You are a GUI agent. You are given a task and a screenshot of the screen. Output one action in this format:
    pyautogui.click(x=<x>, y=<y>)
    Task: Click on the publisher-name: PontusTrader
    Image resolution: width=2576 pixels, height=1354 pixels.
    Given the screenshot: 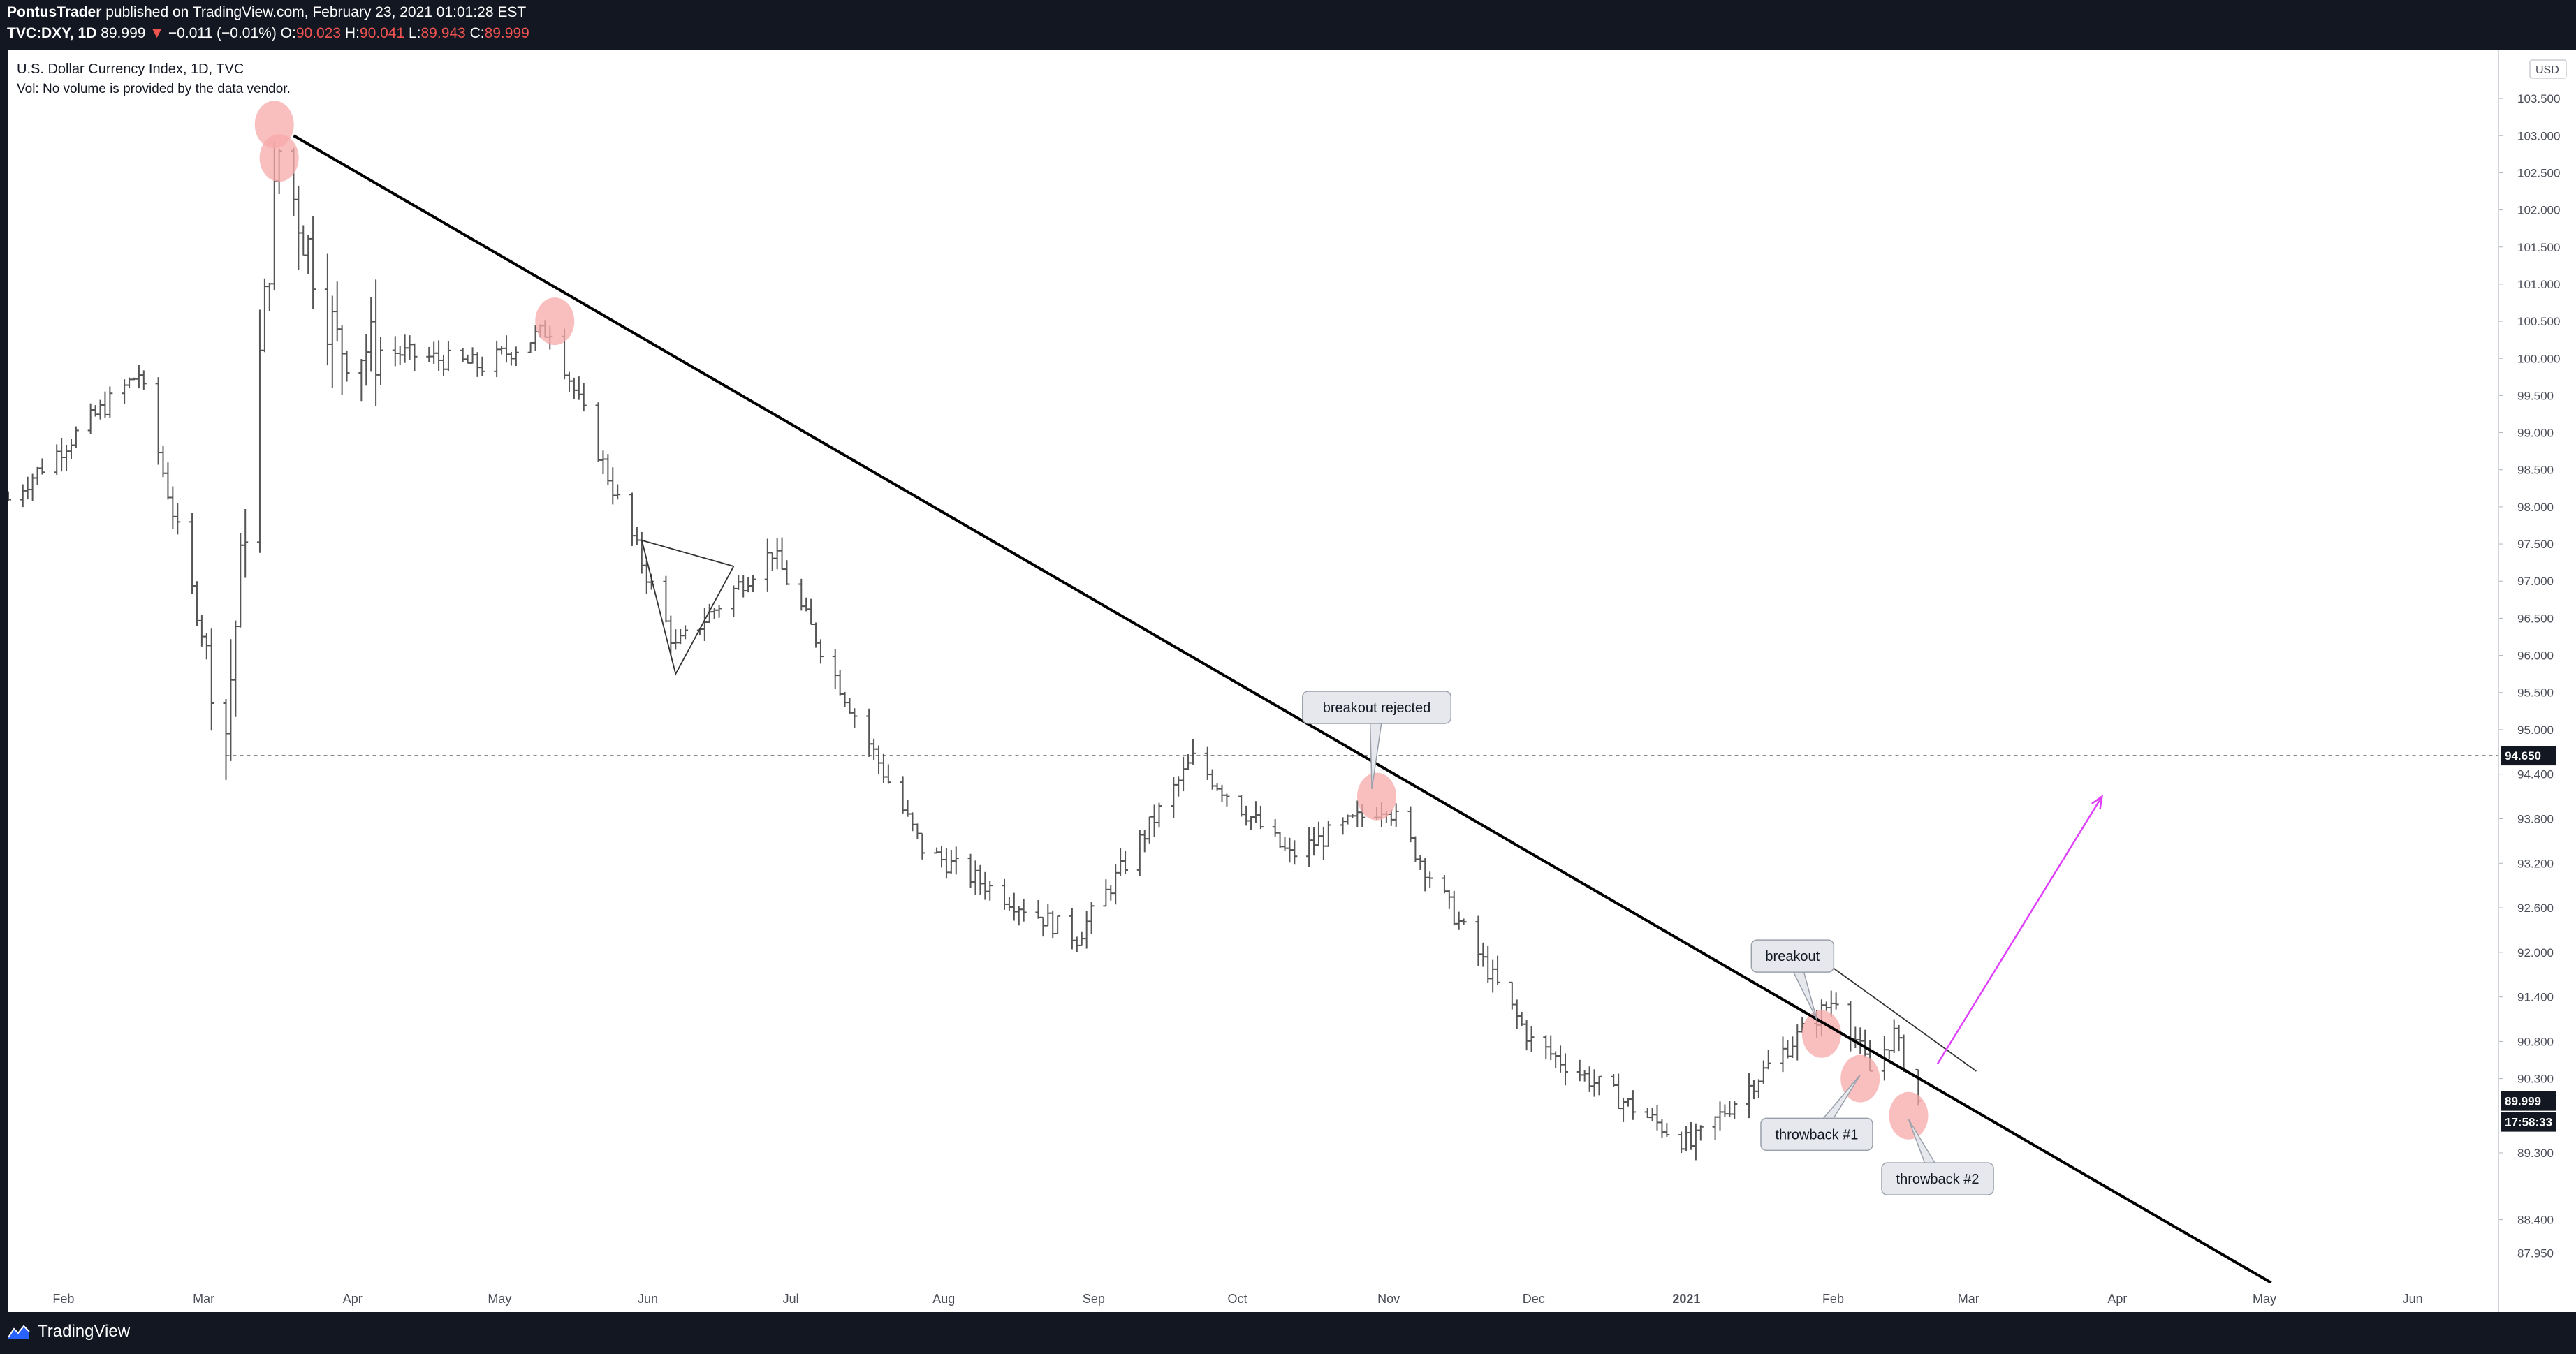 What is the action you would take?
    pyautogui.click(x=54, y=12)
    